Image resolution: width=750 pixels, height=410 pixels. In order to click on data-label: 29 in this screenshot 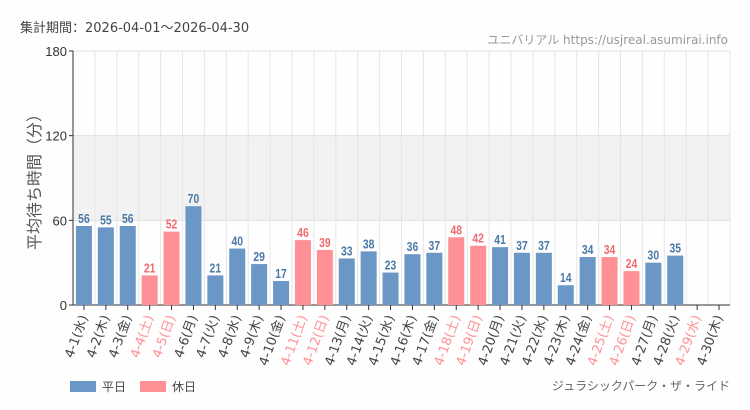, I will do `click(259, 257)`.